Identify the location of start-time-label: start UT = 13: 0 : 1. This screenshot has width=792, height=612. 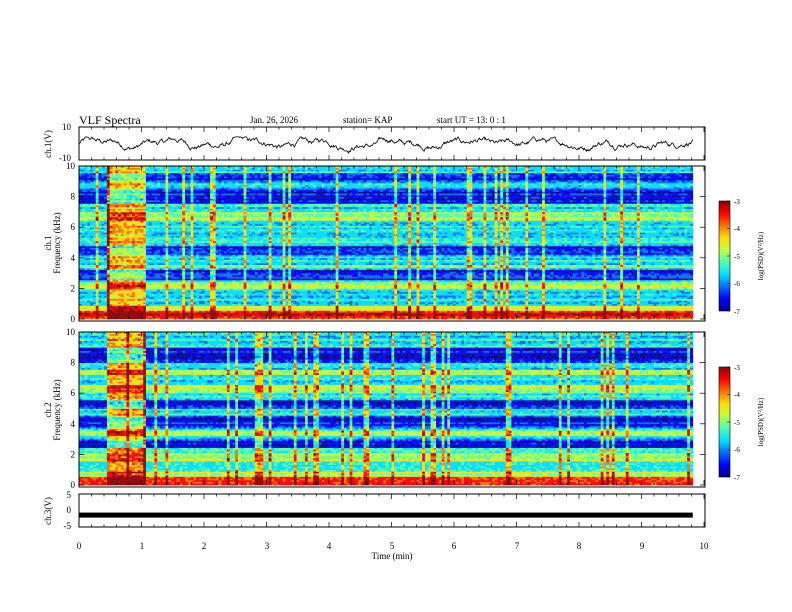
(471, 120).